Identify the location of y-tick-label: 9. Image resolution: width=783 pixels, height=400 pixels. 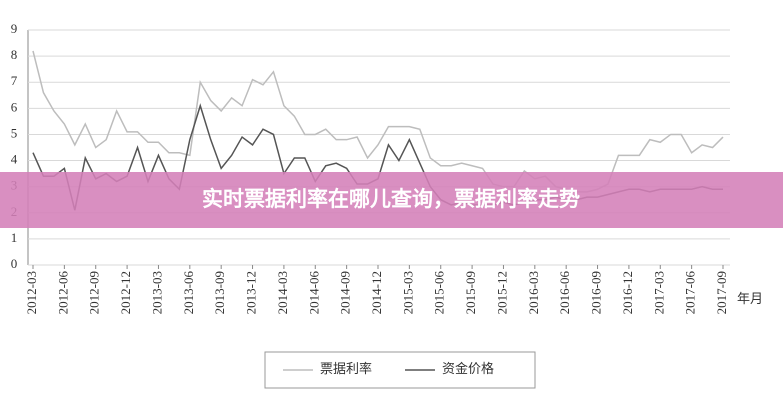
(14, 28).